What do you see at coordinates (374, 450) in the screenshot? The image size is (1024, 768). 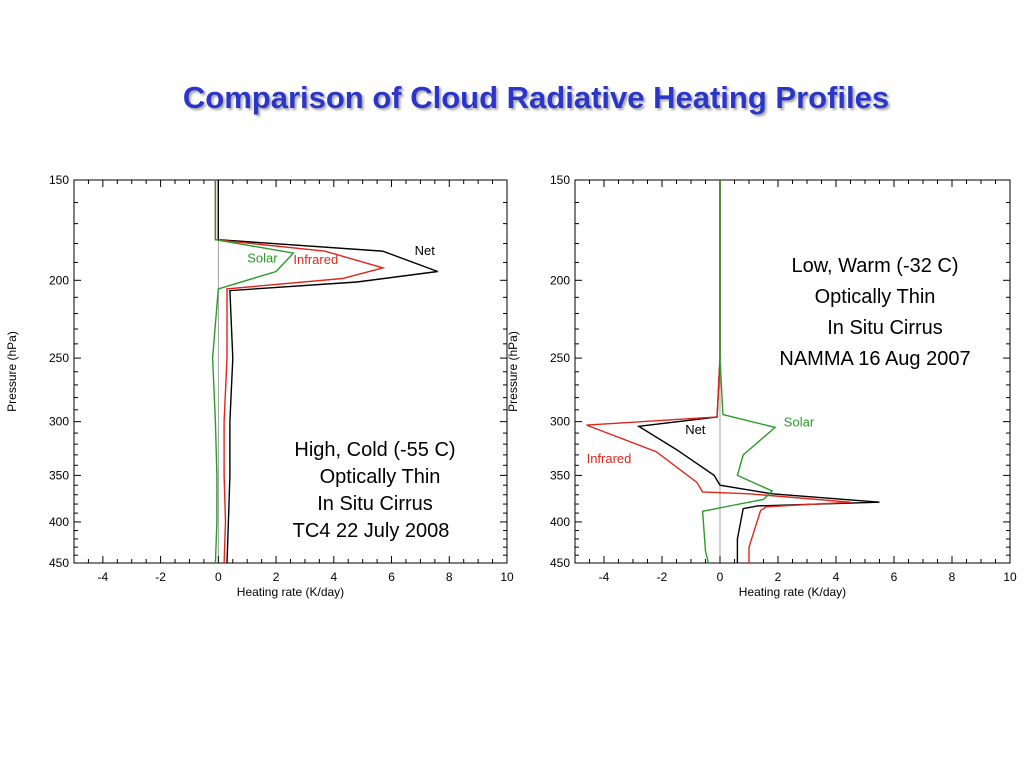 I see `annotation-line: High, Cold (-55 C)` at bounding box center [374, 450].